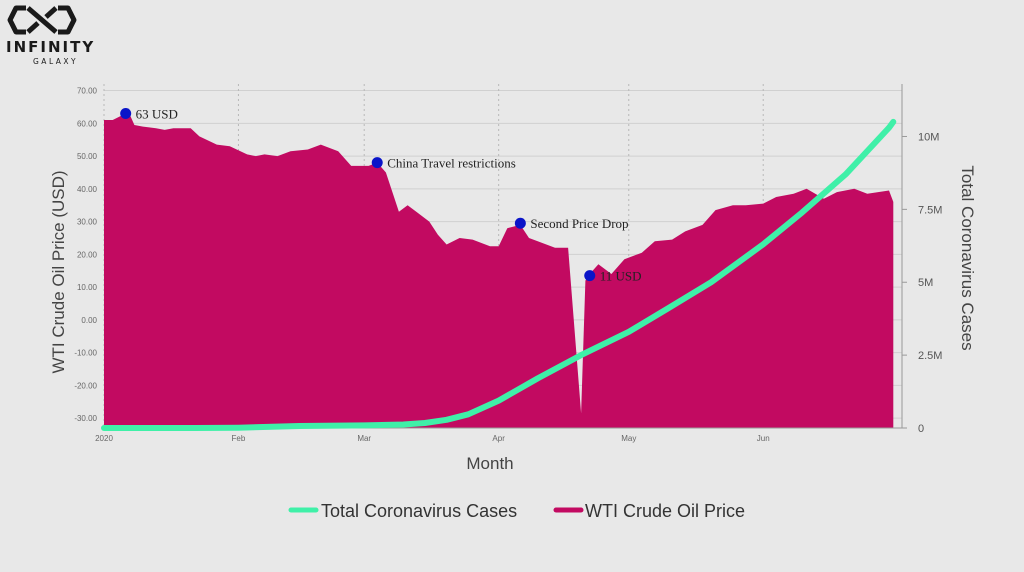  I want to click on y-tick-label: 50.00, so click(87, 156).